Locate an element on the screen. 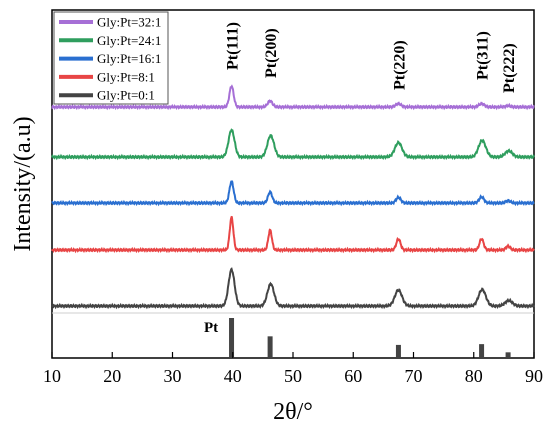  legend-label: Gly:Pt=8:1 is located at coordinates (126, 76).